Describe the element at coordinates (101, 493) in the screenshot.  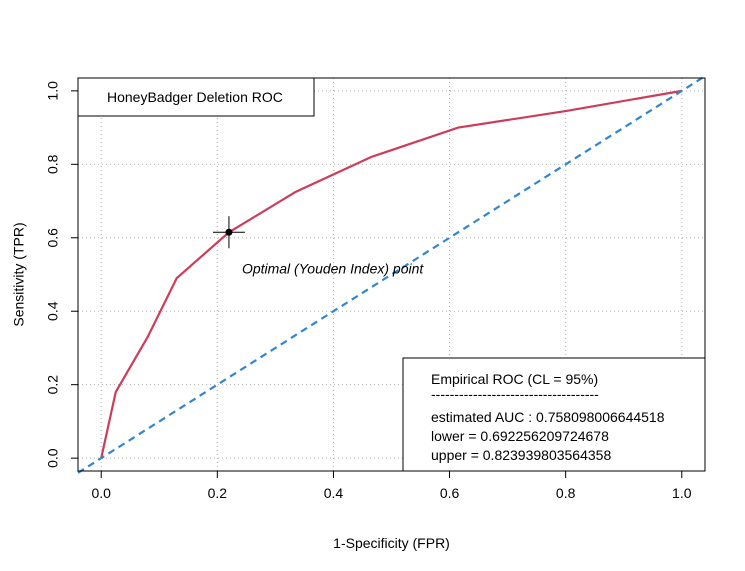
I see `x-tick-label-0: 0.0` at that location.